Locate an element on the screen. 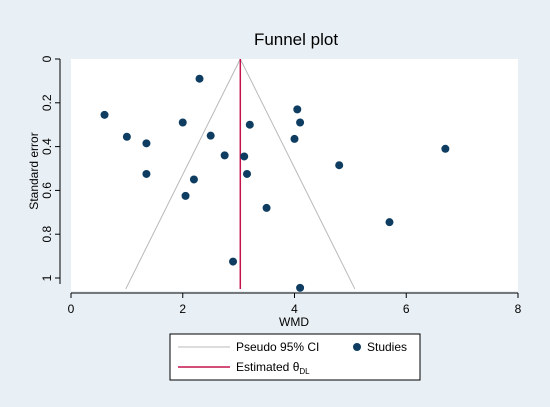 This screenshot has width=550, height=407. pseudo-ci-left-line is located at coordinates (183, 174).